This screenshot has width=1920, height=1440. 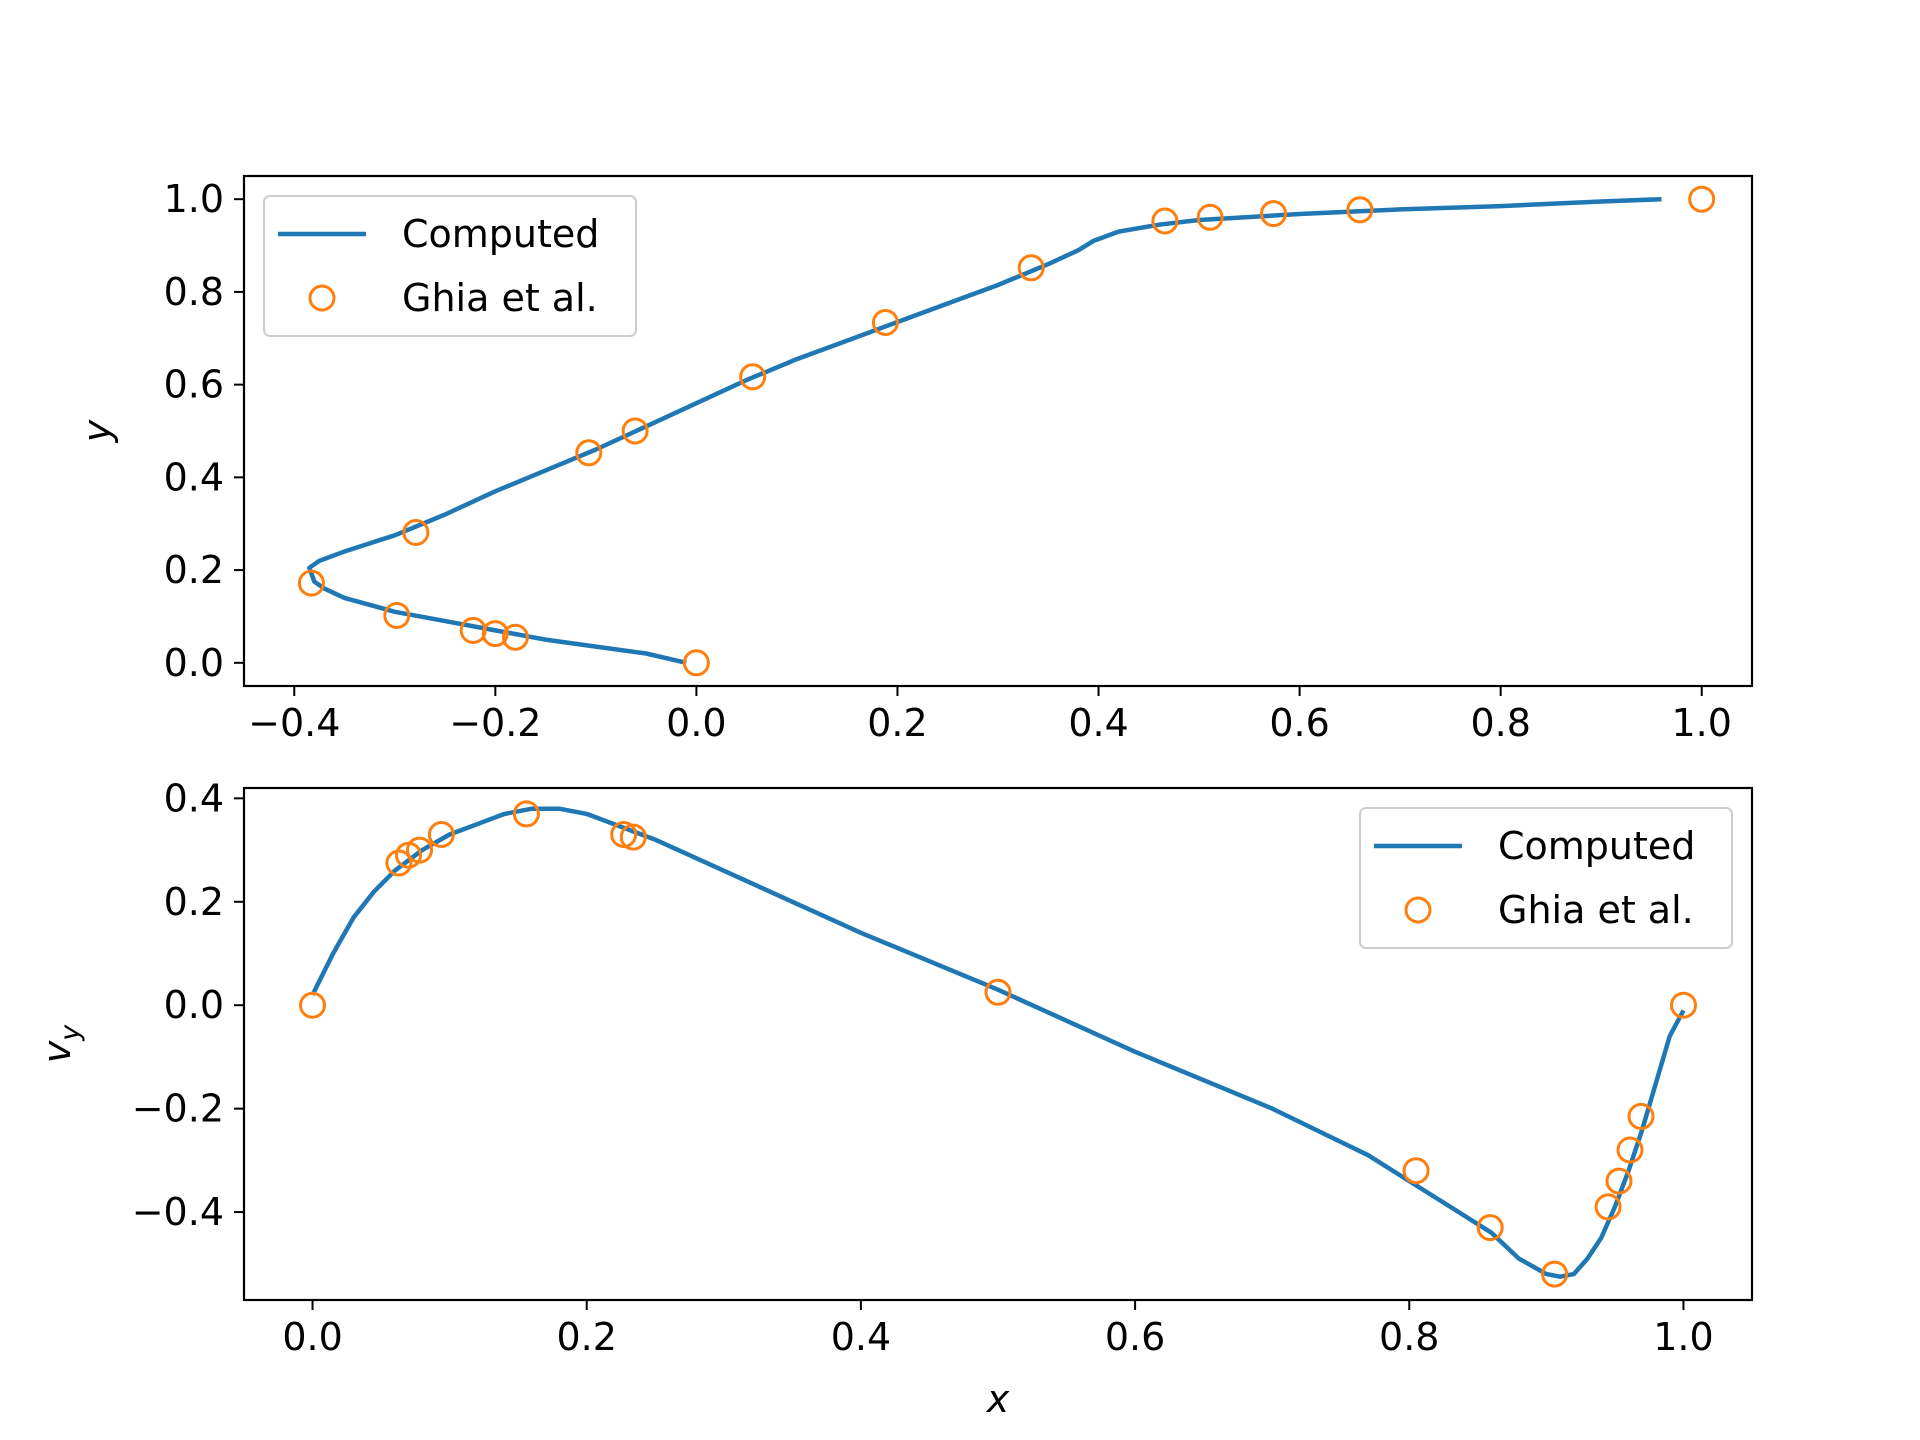 What do you see at coordinates (70, 1033) in the screenshot?
I see `y-axis-title-subscript: y` at bounding box center [70, 1033].